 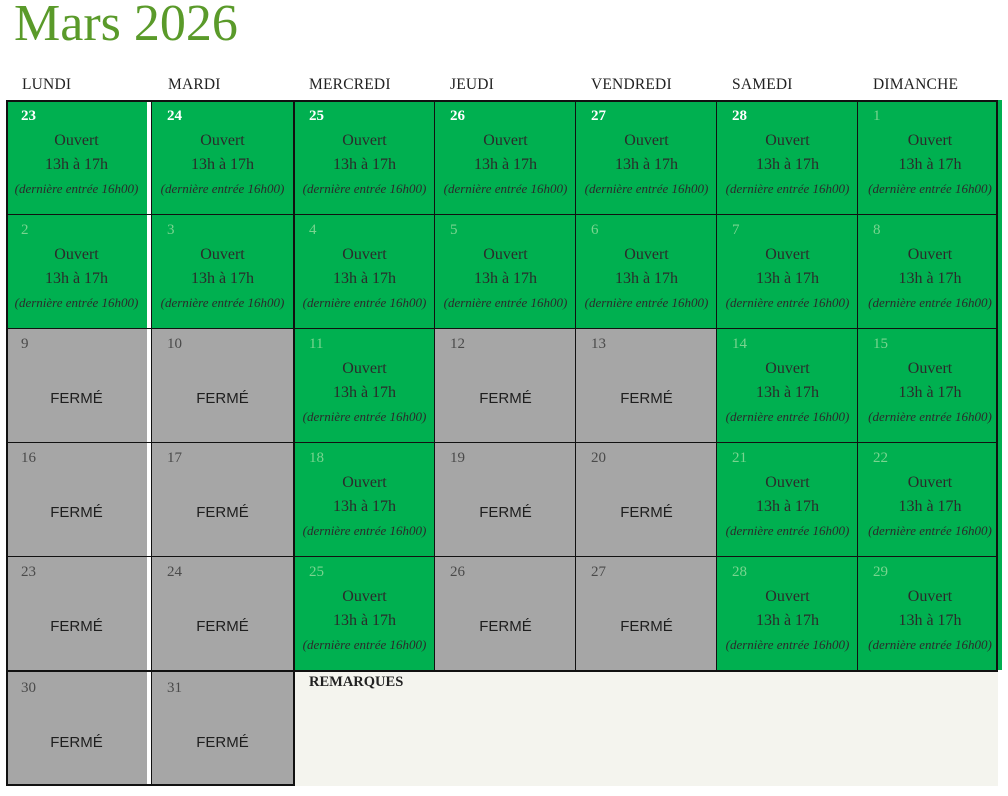 I want to click on day-cell: 23 FERMÉ, so click(x=76, y=613).